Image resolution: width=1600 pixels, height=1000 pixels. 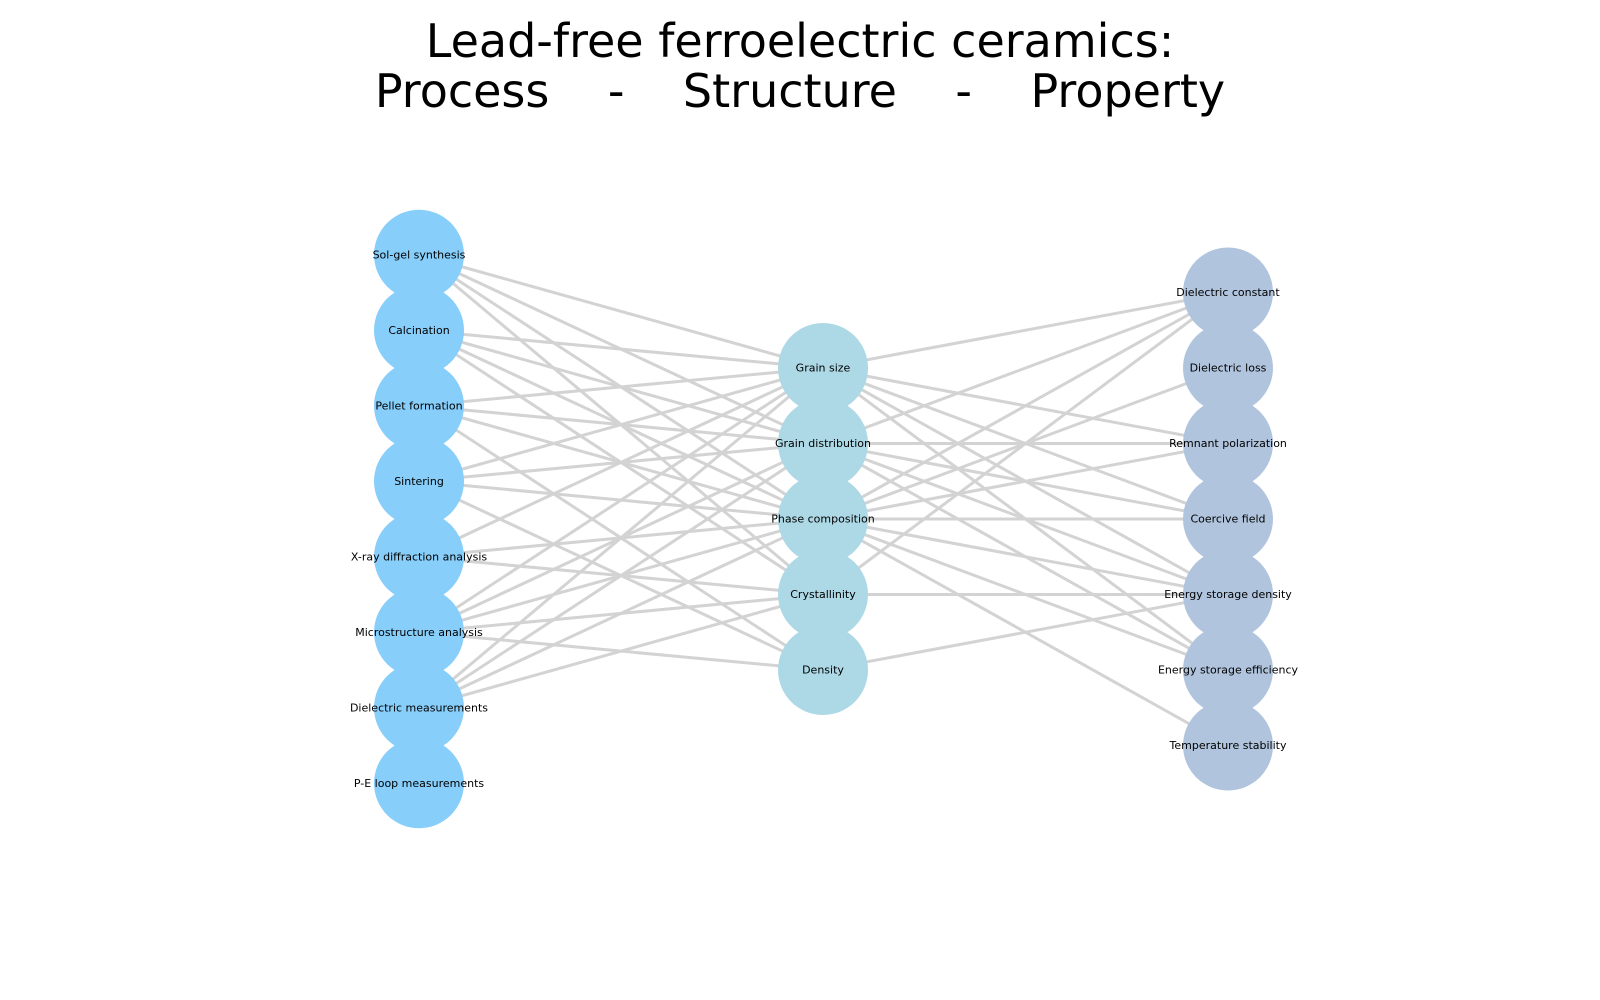 I want to click on process-node-sol-gel-synthesis: Sol-gel synthesis, so click(x=419, y=254).